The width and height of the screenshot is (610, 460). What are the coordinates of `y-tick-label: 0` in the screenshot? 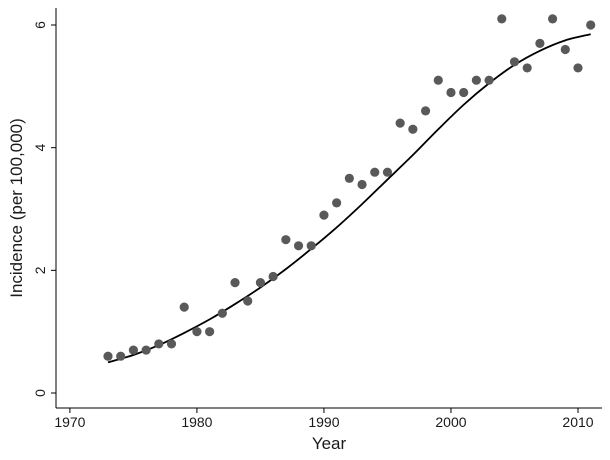 It's located at (40, 393).